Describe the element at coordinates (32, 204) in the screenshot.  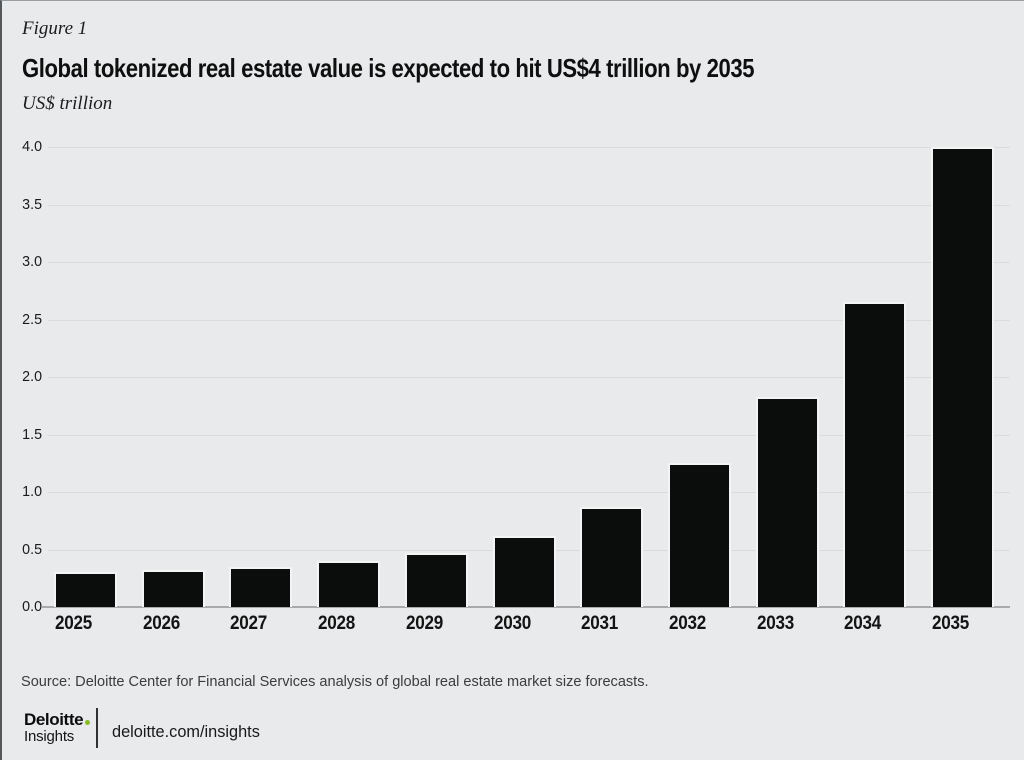
I see `y-tick-label: 3.5` at that location.